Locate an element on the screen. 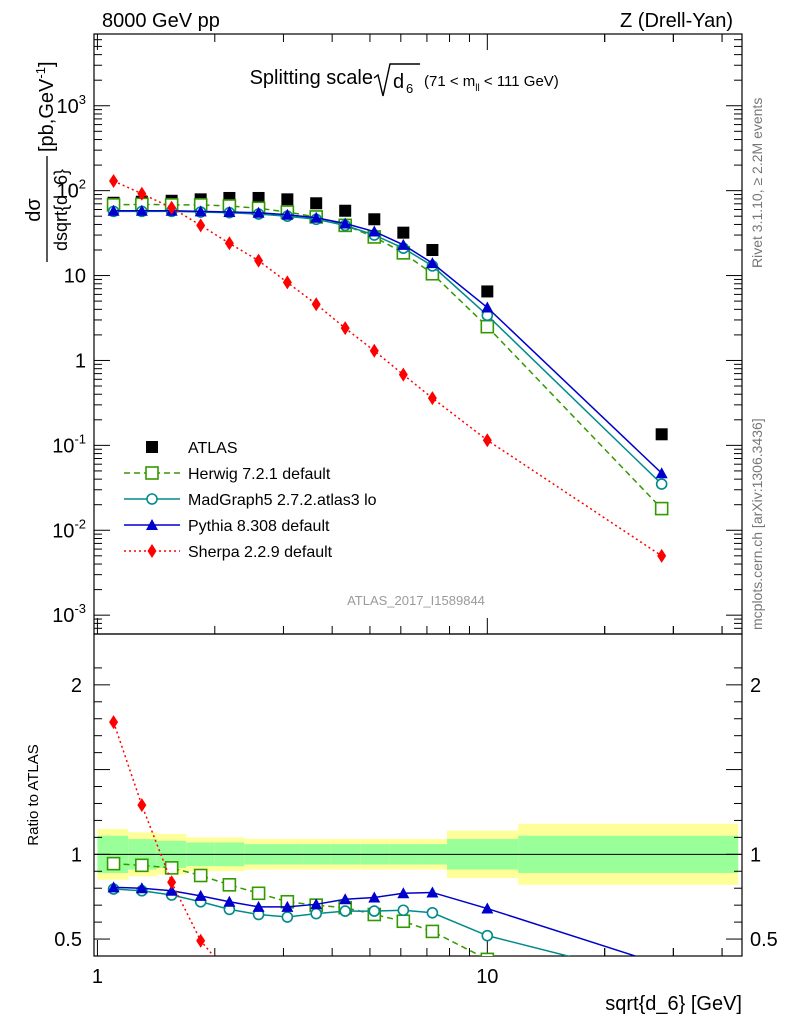 The width and height of the screenshot is (786, 1024). title-d: d is located at coordinates (398, 82).